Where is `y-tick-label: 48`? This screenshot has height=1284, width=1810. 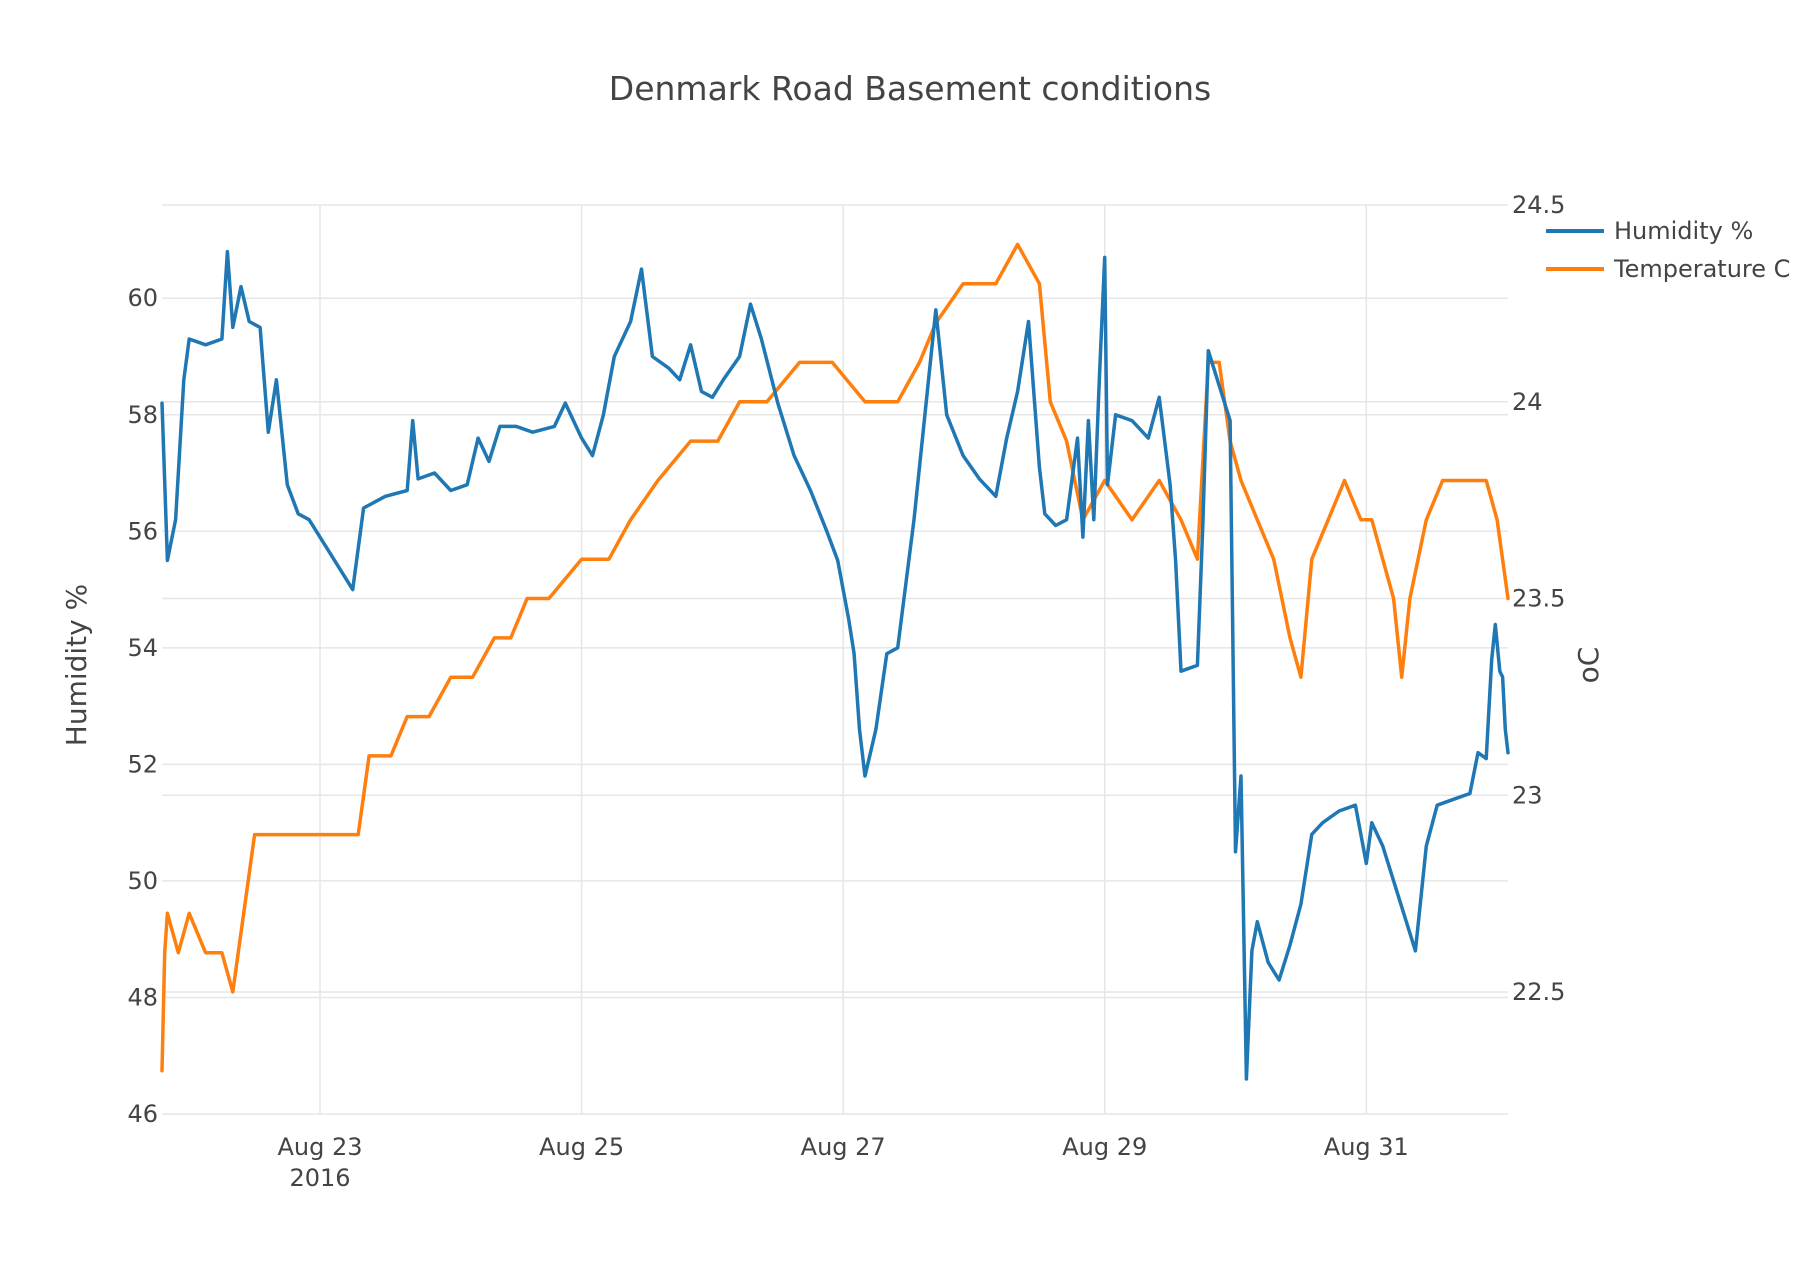
y-tick-label: 48 is located at coordinates (142, 997).